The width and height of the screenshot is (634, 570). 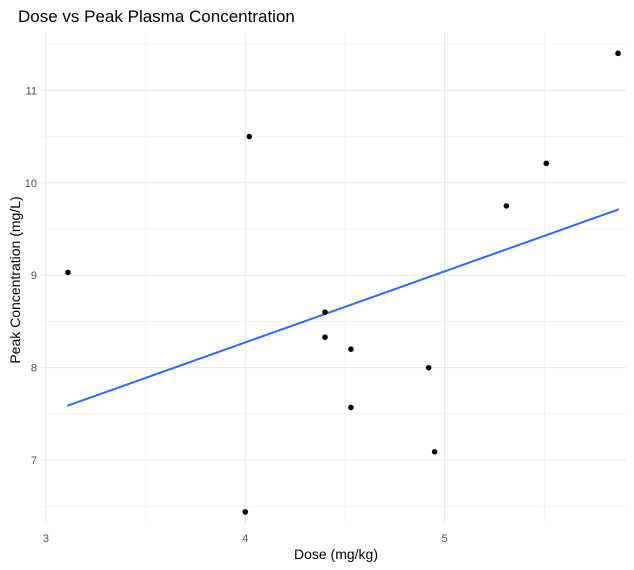 What do you see at coordinates (31, 91) in the screenshot?
I see `y-tick-label-4: 11` at bounding box center [31, 91].